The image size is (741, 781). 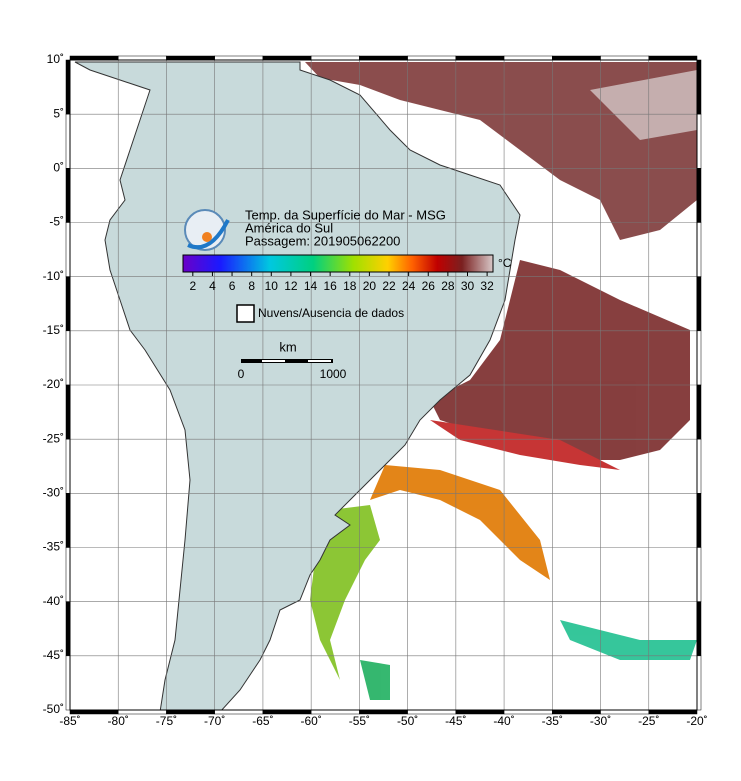 I want to click on x-tick-label: -30˚, so click(x=600, y=721).